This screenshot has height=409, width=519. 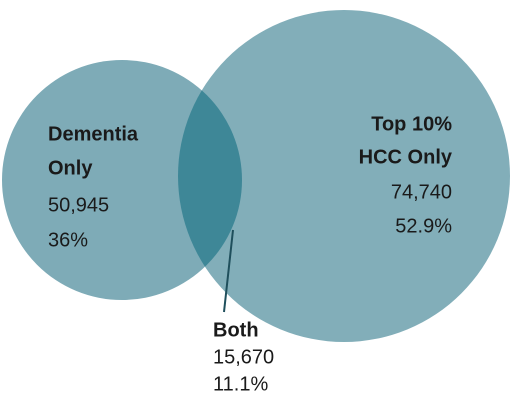 I want to click on left-title: Dementia, so click(x=93, y=134).